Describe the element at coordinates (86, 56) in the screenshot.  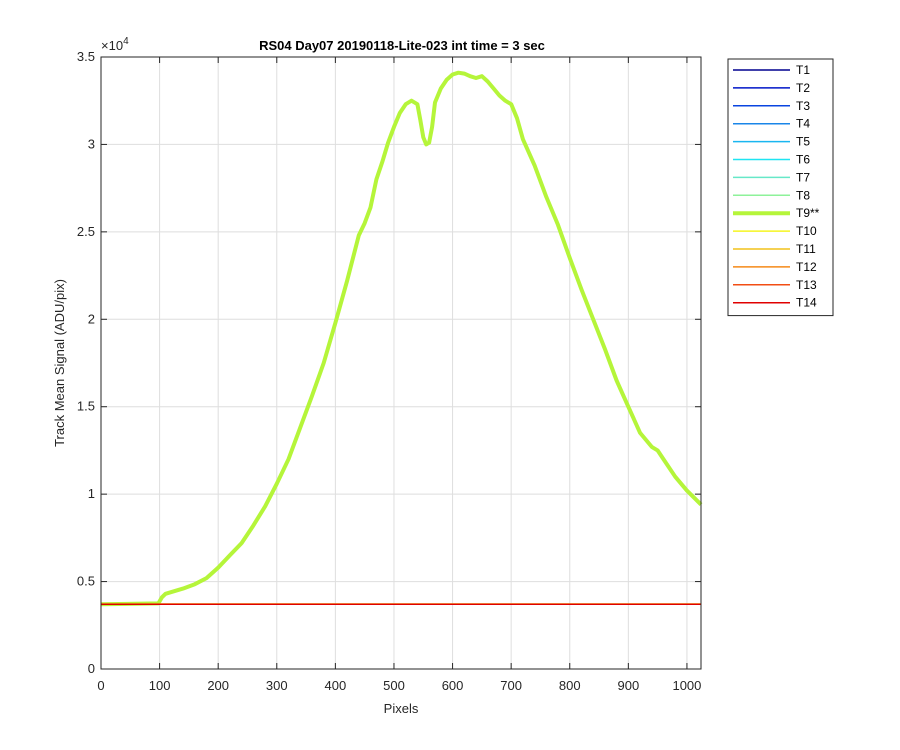
I see `y-tick-label: 3.5` at that location.